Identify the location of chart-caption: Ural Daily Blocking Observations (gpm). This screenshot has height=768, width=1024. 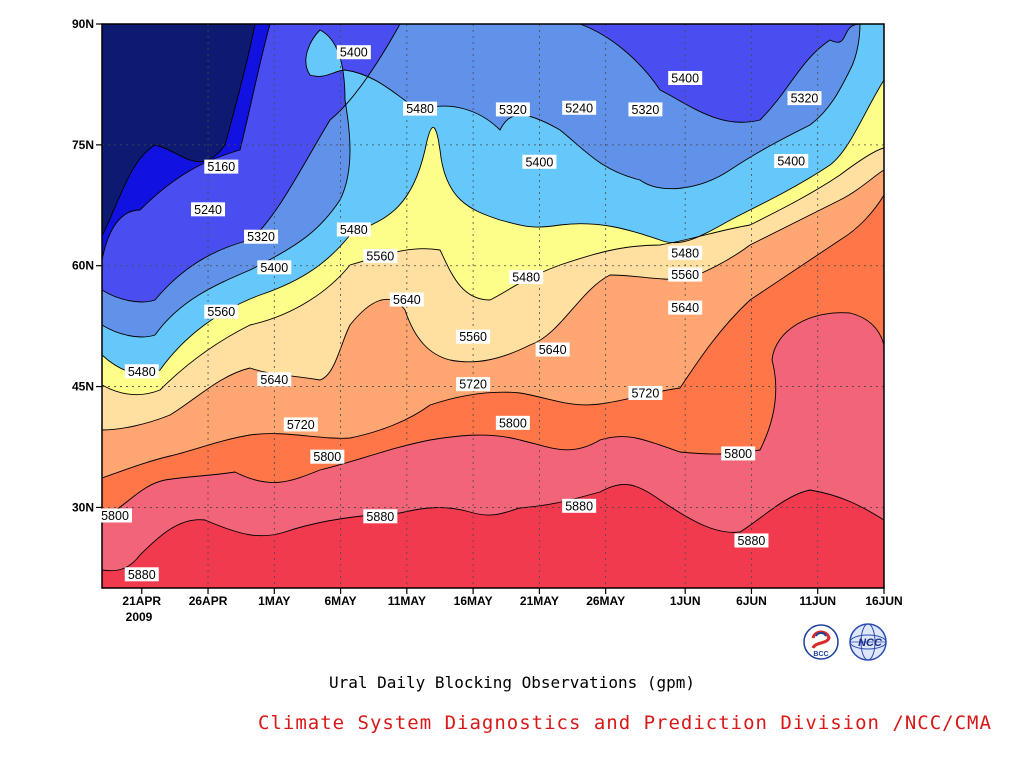
(512, 682).